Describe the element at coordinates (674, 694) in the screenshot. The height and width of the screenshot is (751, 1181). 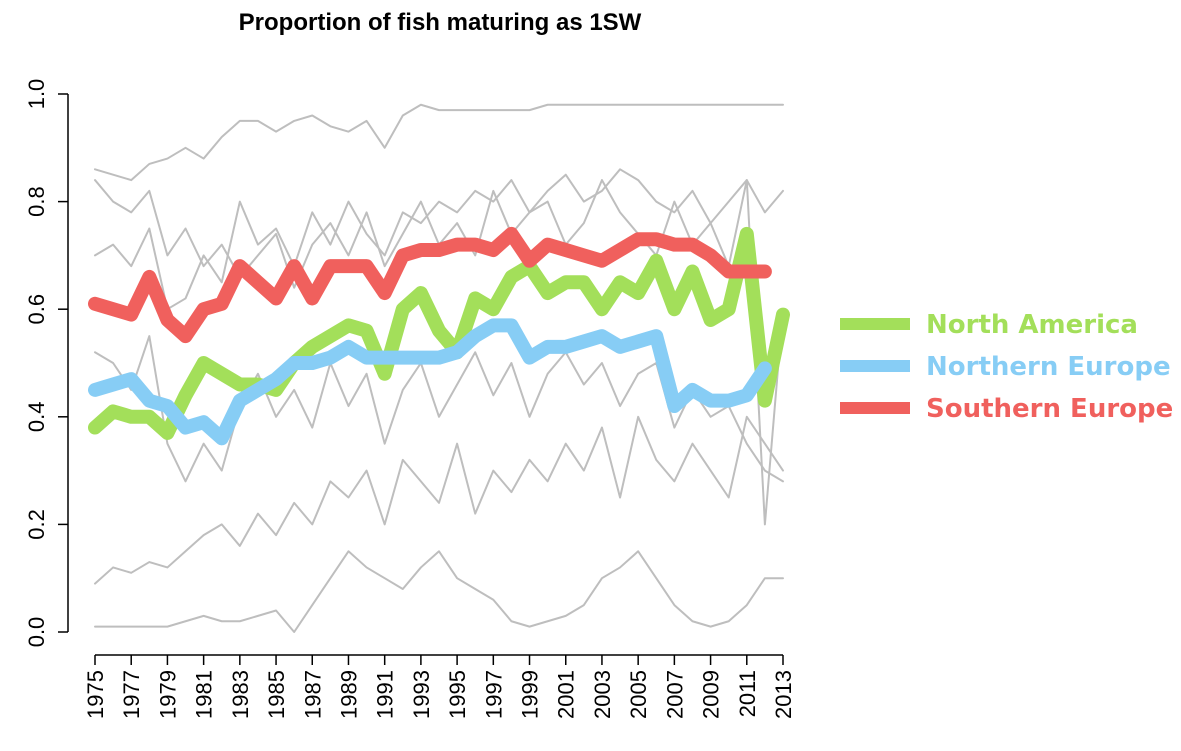
I see `x-tick-label: 2007` at that location.